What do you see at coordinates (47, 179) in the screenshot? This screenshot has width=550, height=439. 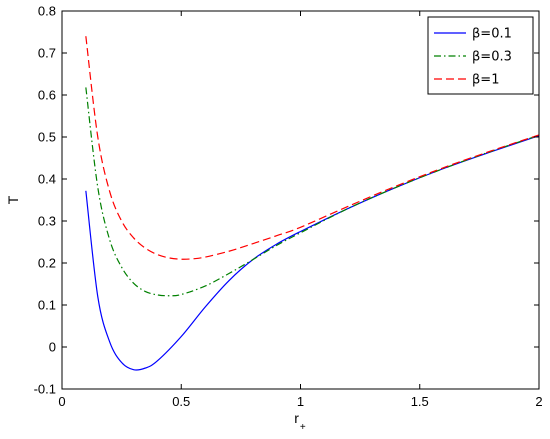 I see `y-tick-label: 0.4` at bounding box center [47, 179].